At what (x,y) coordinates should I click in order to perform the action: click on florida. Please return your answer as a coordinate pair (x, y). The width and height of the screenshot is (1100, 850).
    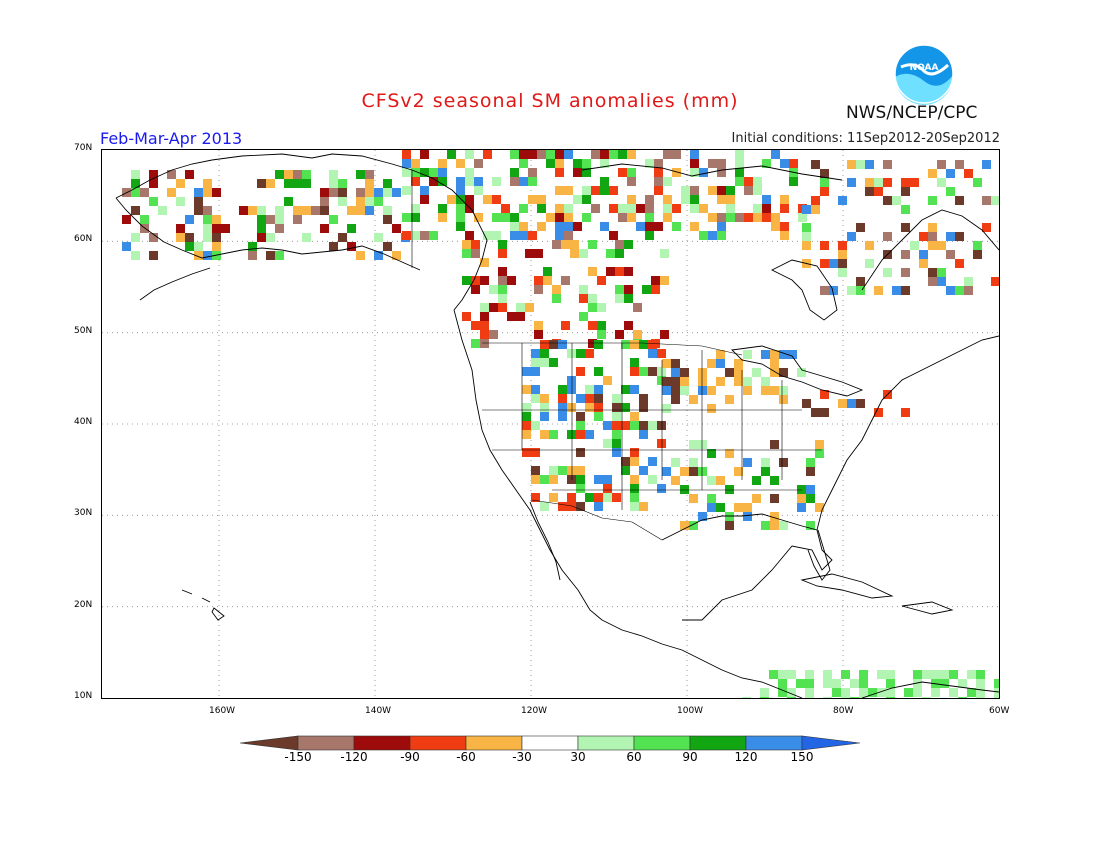
    Looking at the image, I should click on (819, 555).